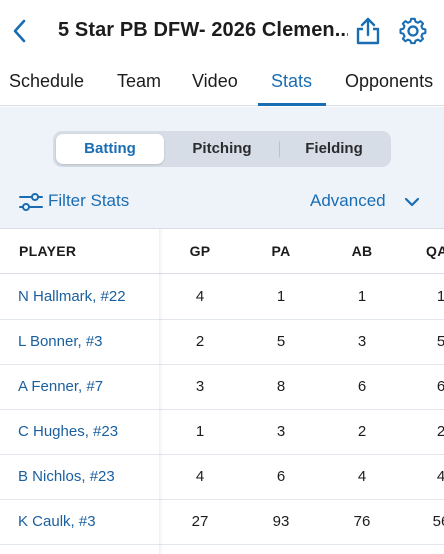  I want to click on table-row: K Caulk, #3 27 93 76 56, so click(222, 522).